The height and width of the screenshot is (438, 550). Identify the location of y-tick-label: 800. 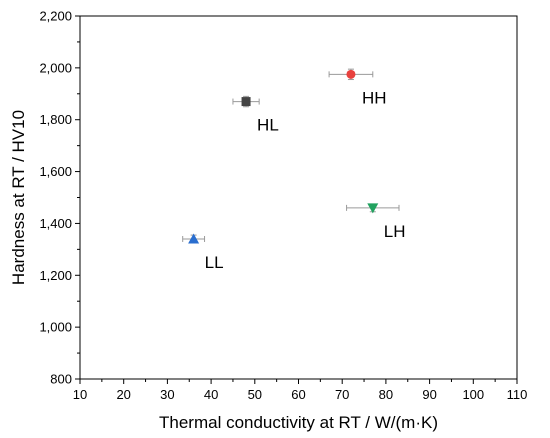
(61, 379).